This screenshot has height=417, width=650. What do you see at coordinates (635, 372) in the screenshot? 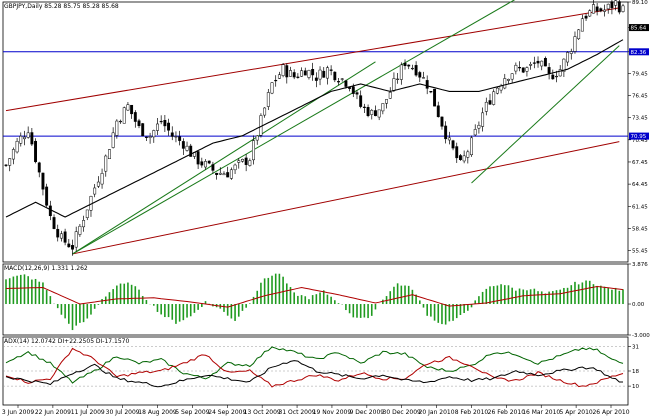
I see `y-tick-label: 18` at bounding box center [635, 372].